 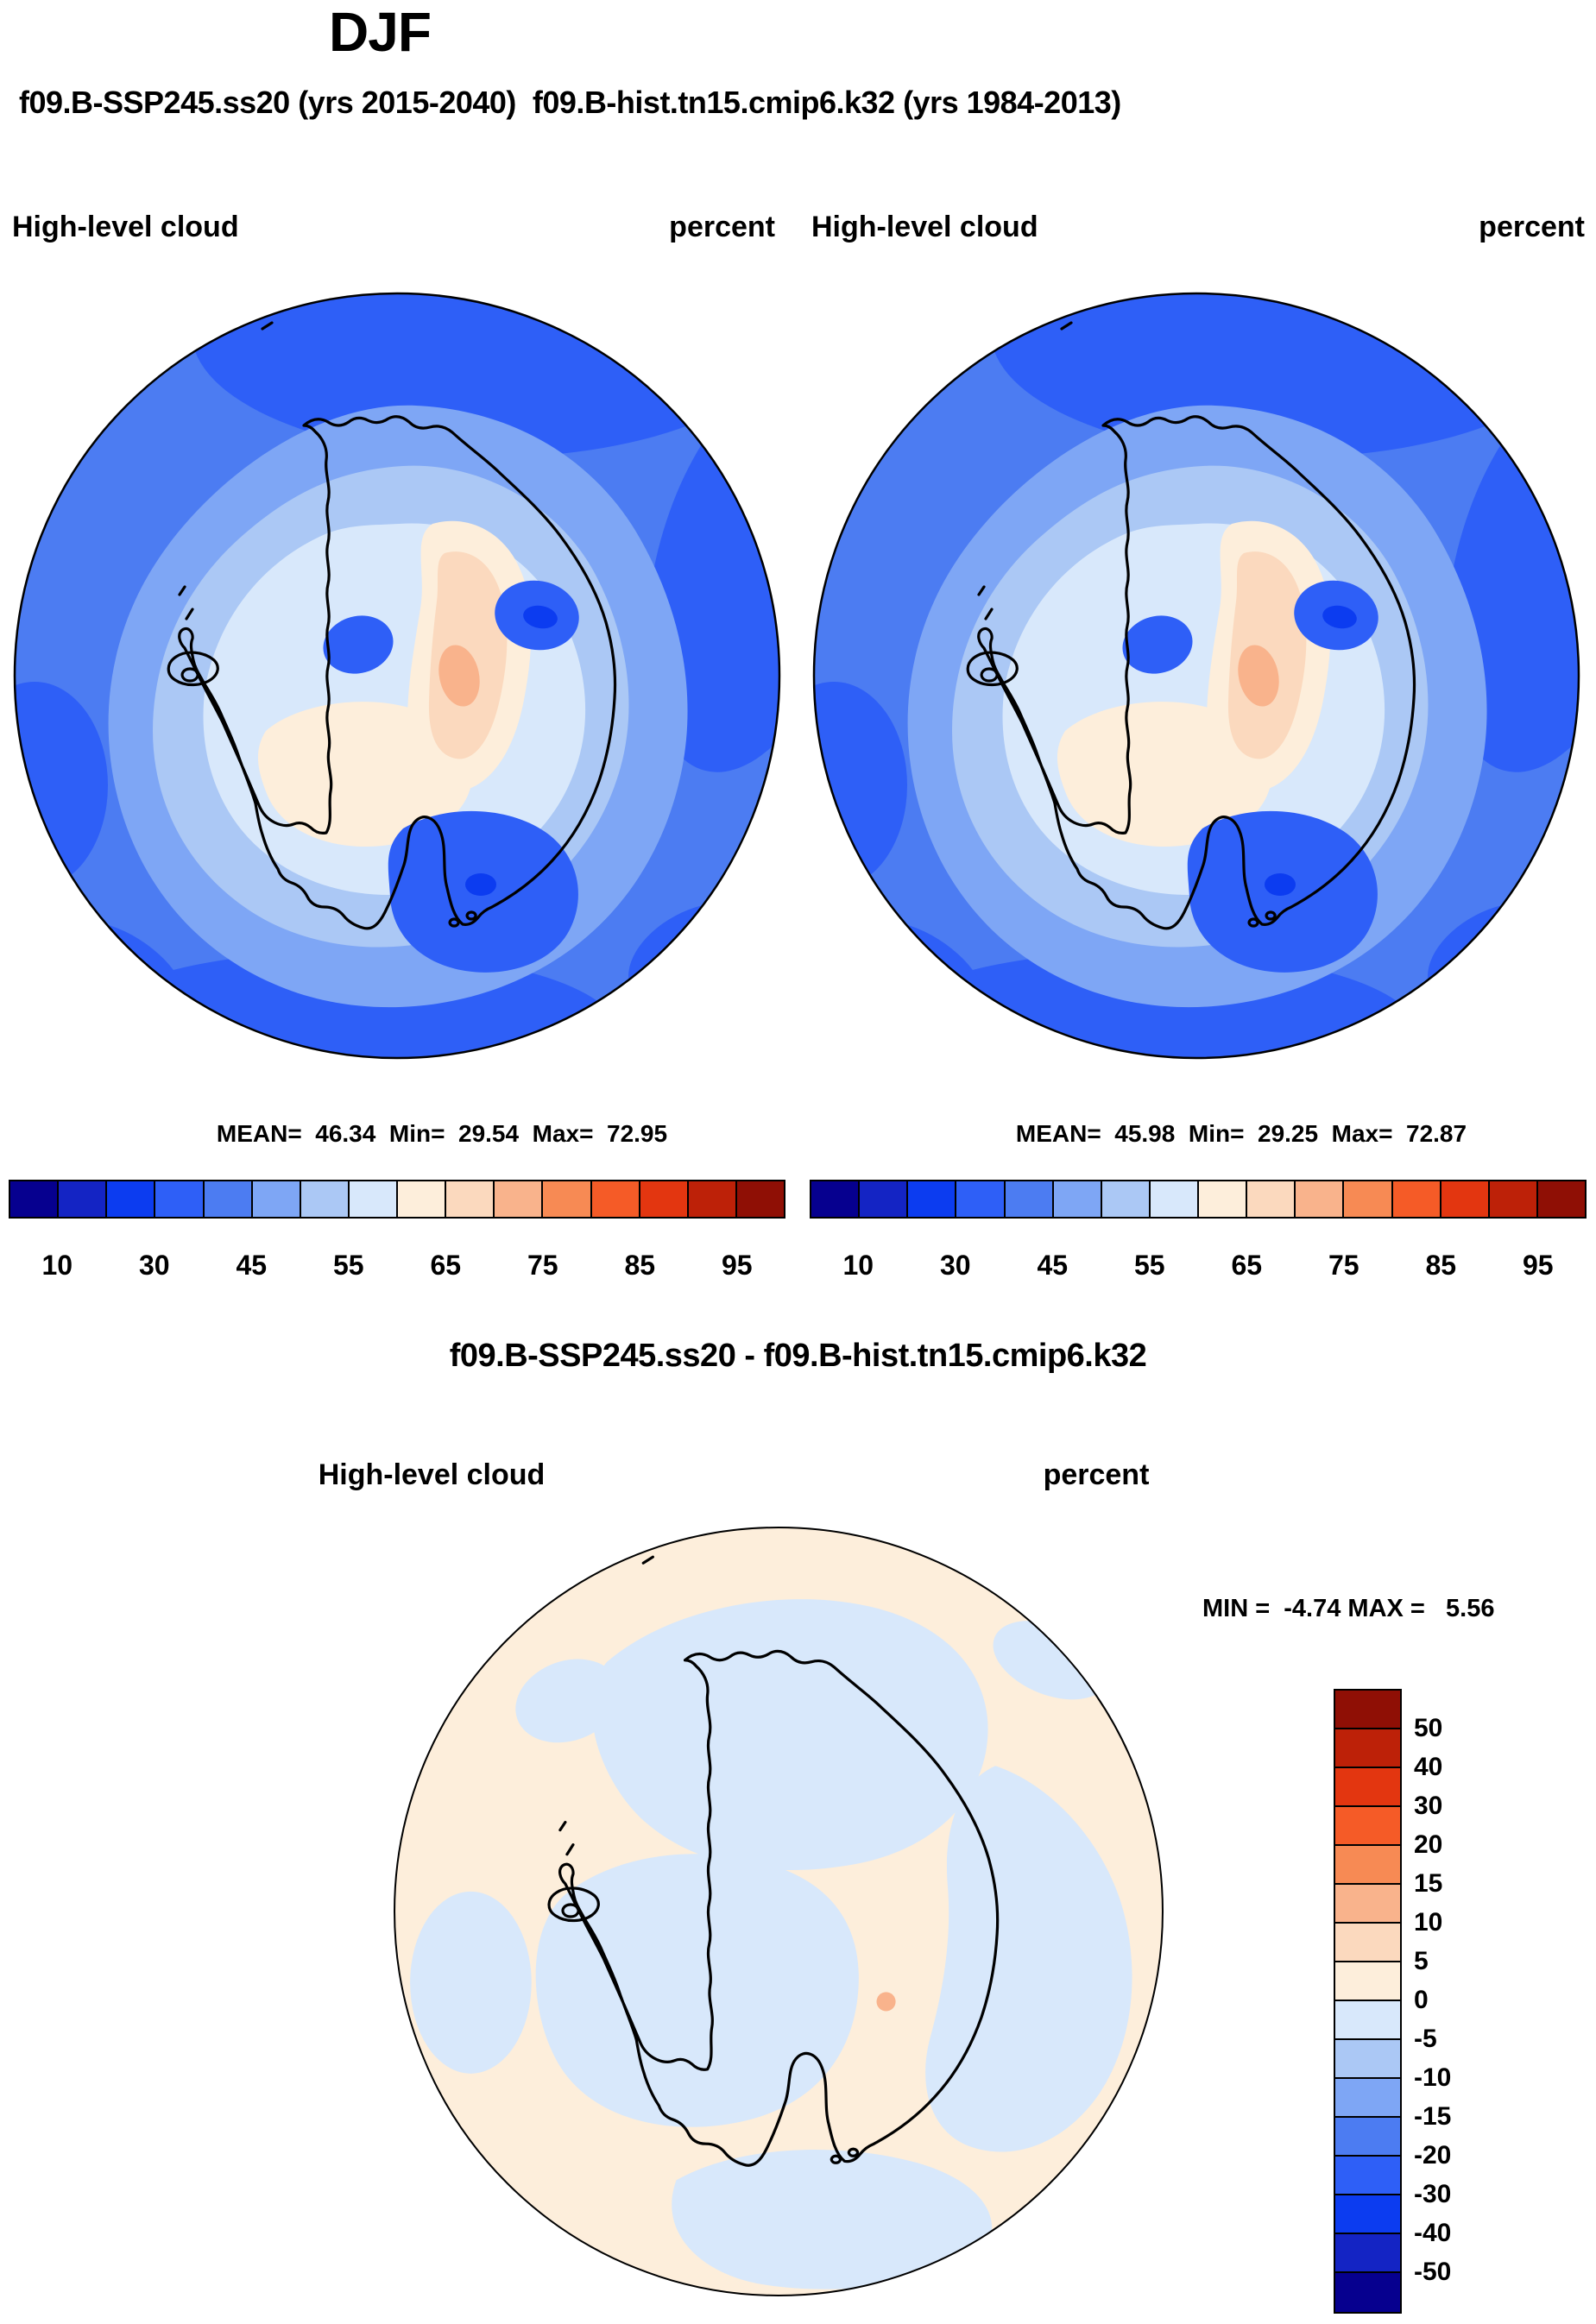 What do you see at coordinates (722, 227) in the screenshot?
I see `left-panel-units-label: percent` at bounding box center [722, 227].